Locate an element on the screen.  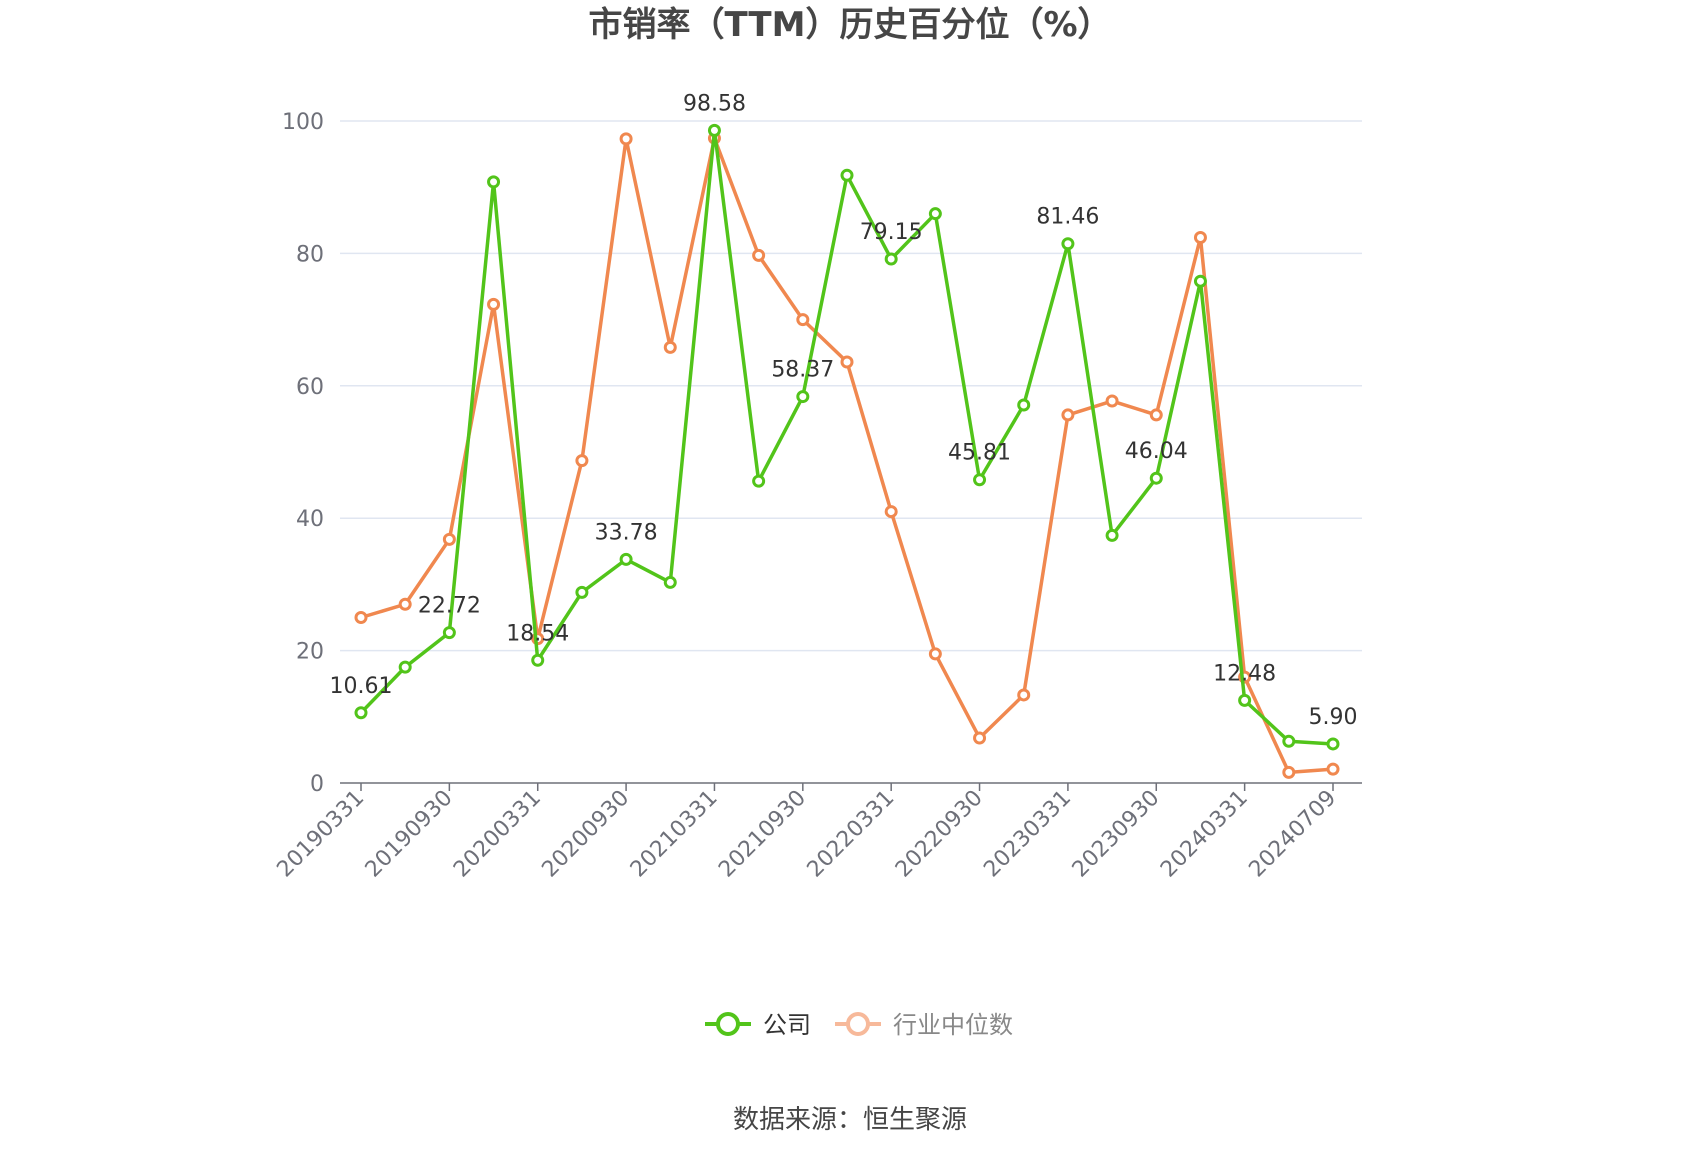
data-label: 98.58 is located at coordinates (714, 103).